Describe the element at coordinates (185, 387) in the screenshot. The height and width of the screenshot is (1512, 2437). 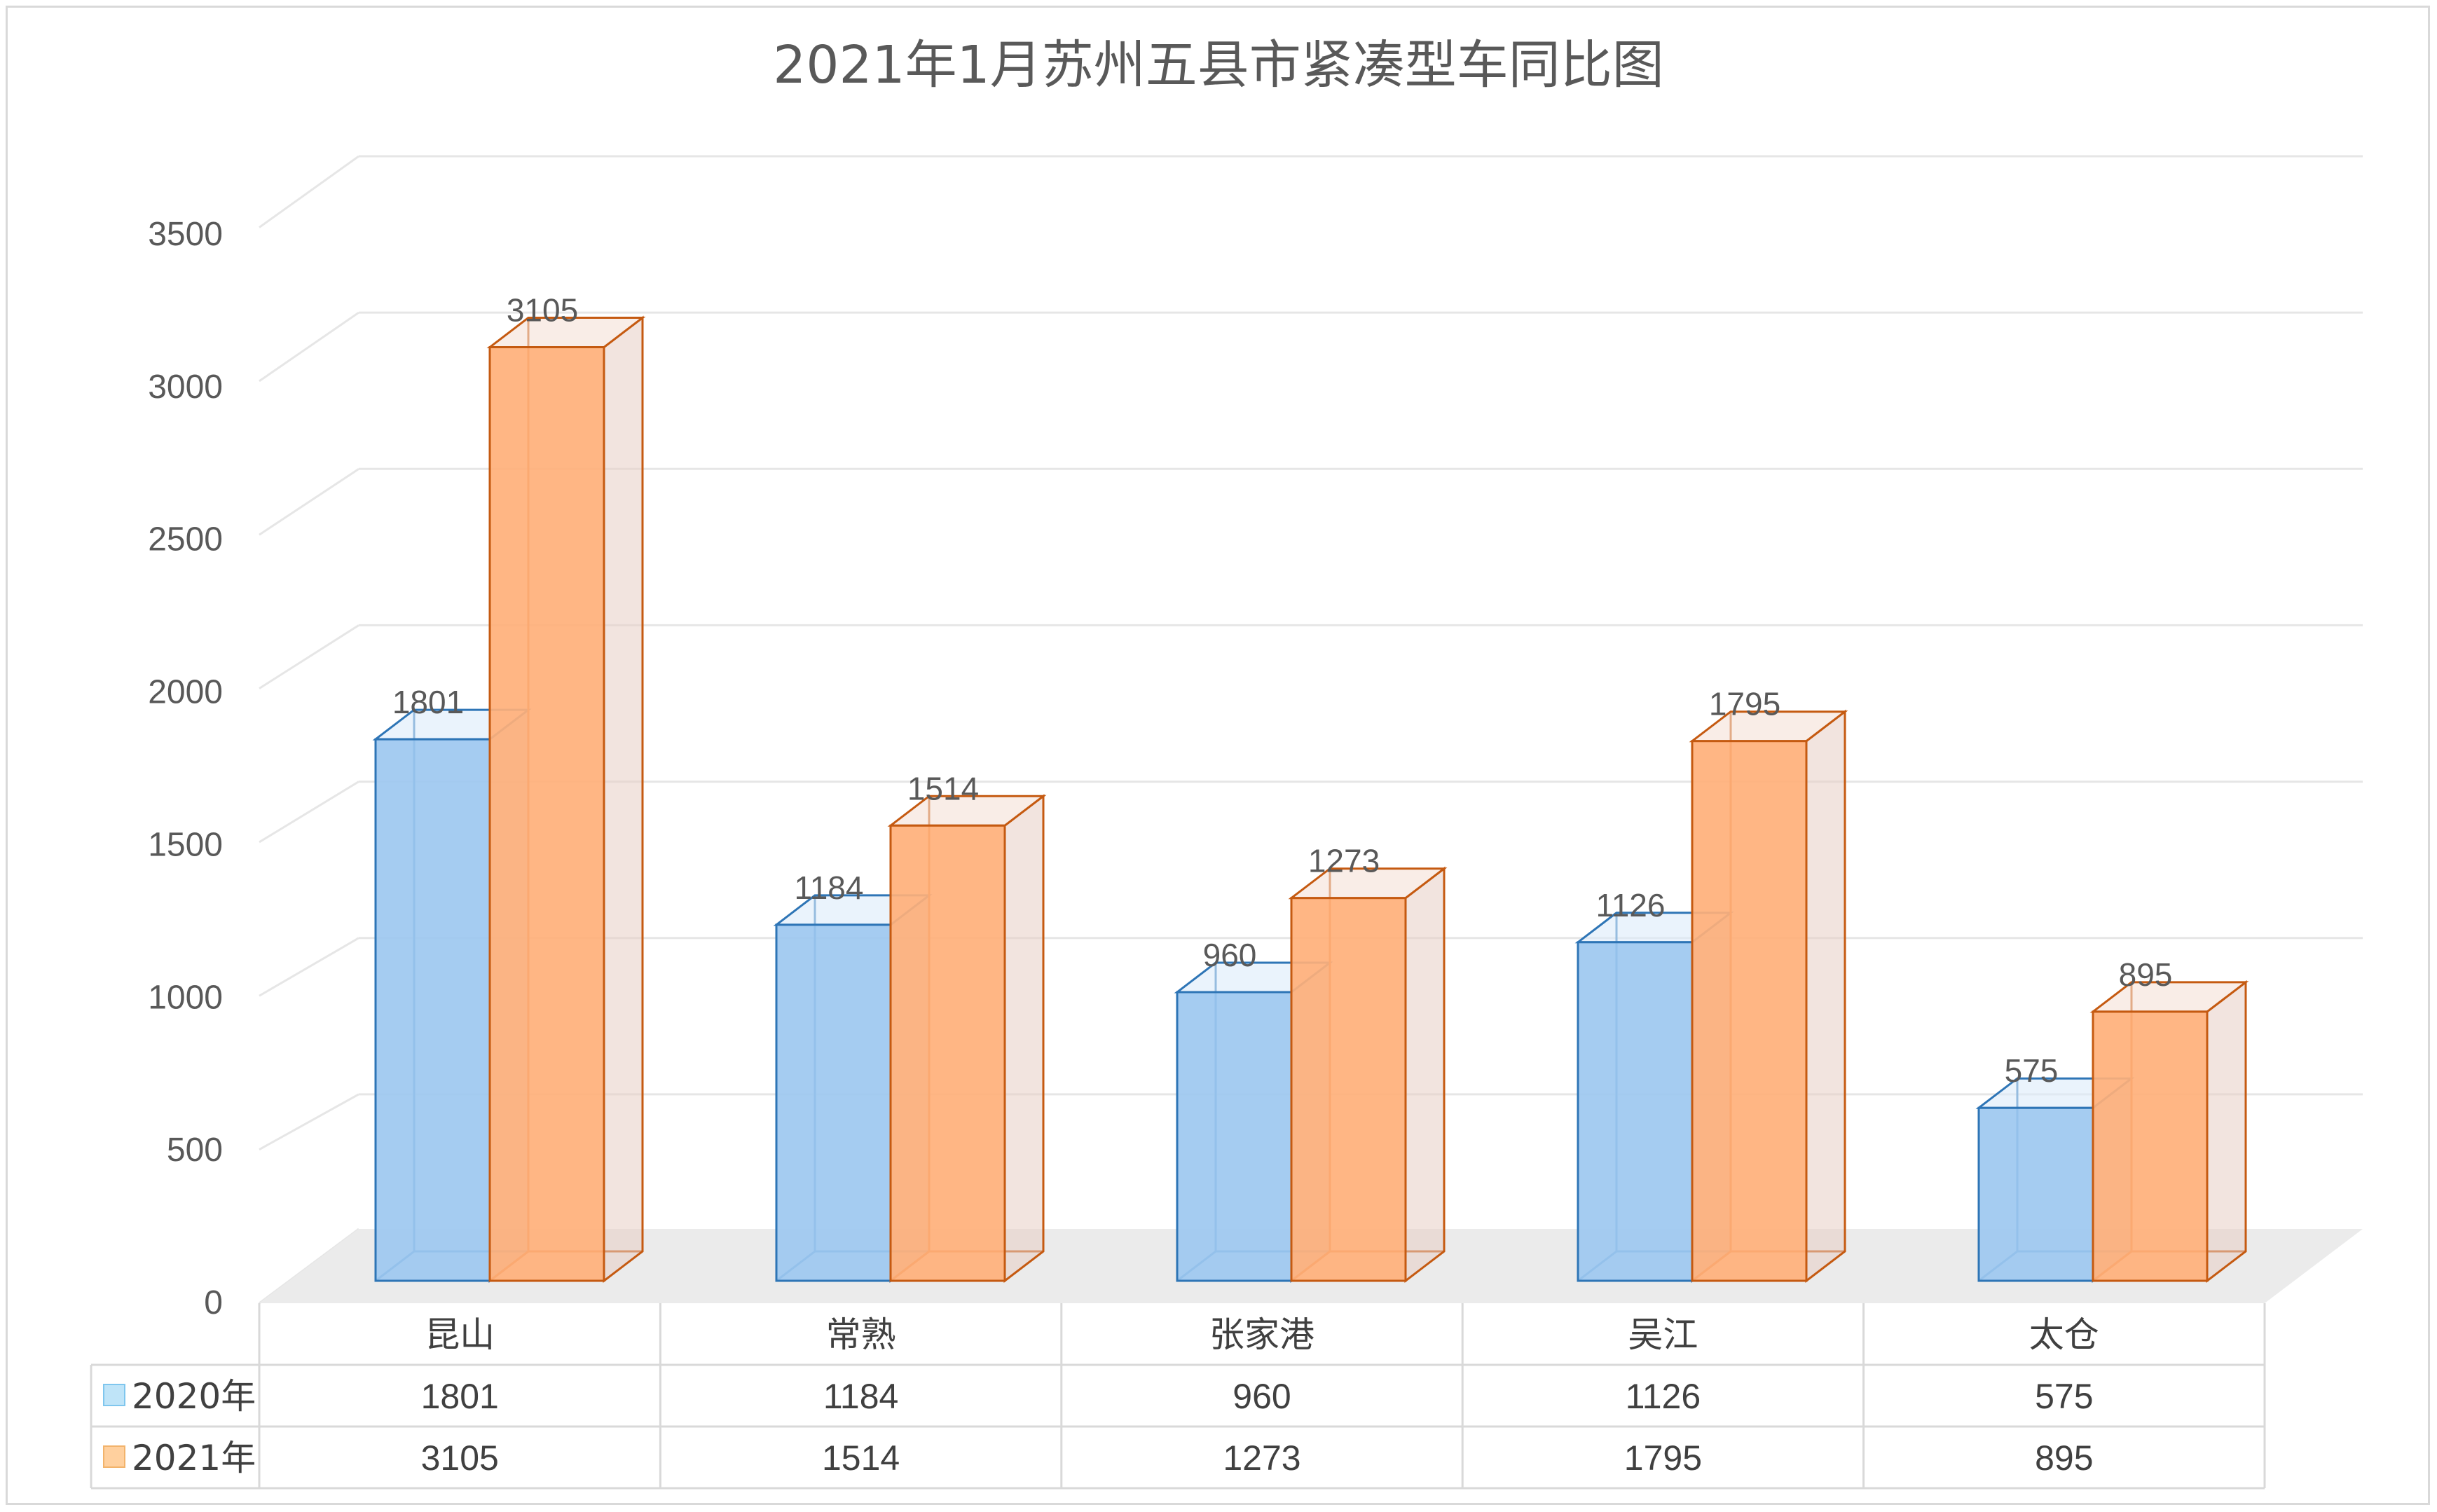
I see `y-tick-label: 3000` at that location.